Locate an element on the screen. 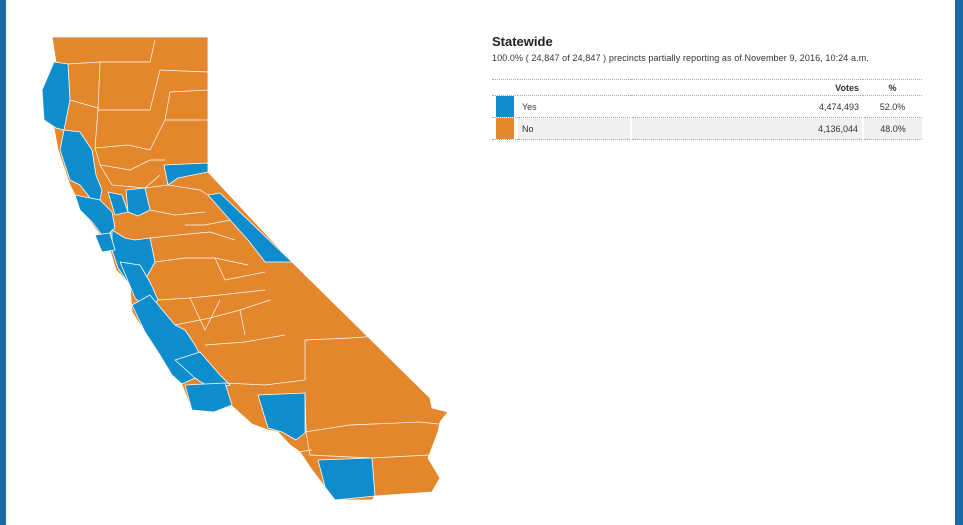 The width and height of the screenshot is (963, 525). result-votes-yes: 4,474,493 is located at coordinates (747, 106).